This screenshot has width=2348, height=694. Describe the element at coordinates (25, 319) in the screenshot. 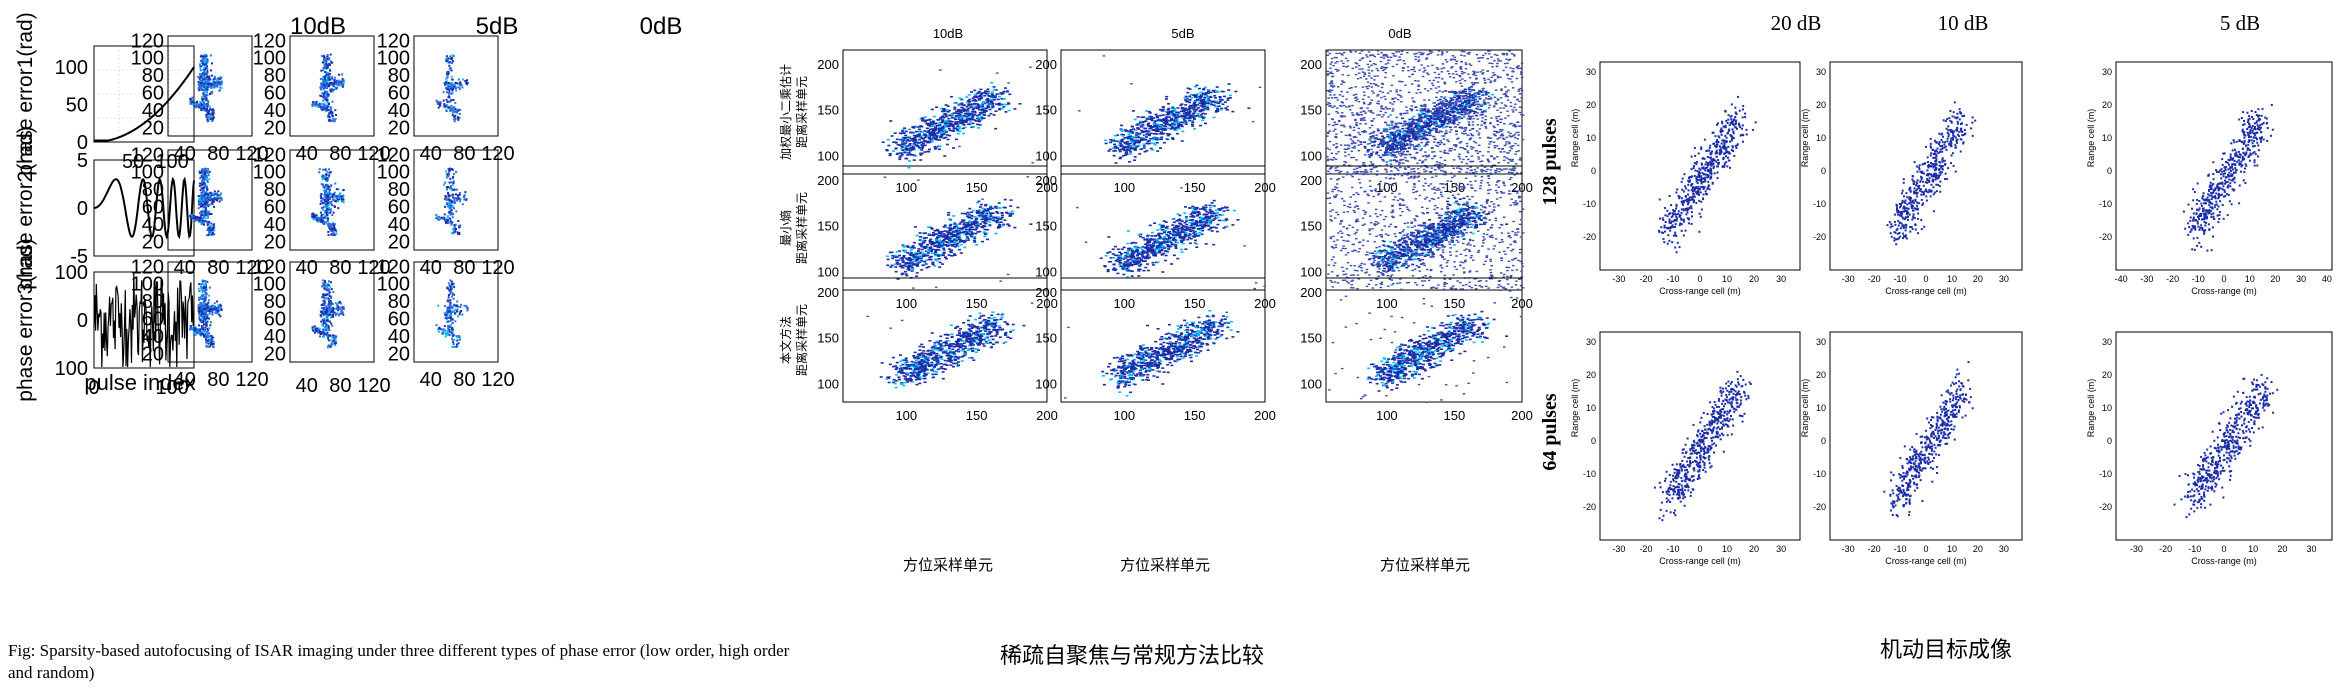

I see `phase-ylabel-3: phase error3(rad)` at that location.